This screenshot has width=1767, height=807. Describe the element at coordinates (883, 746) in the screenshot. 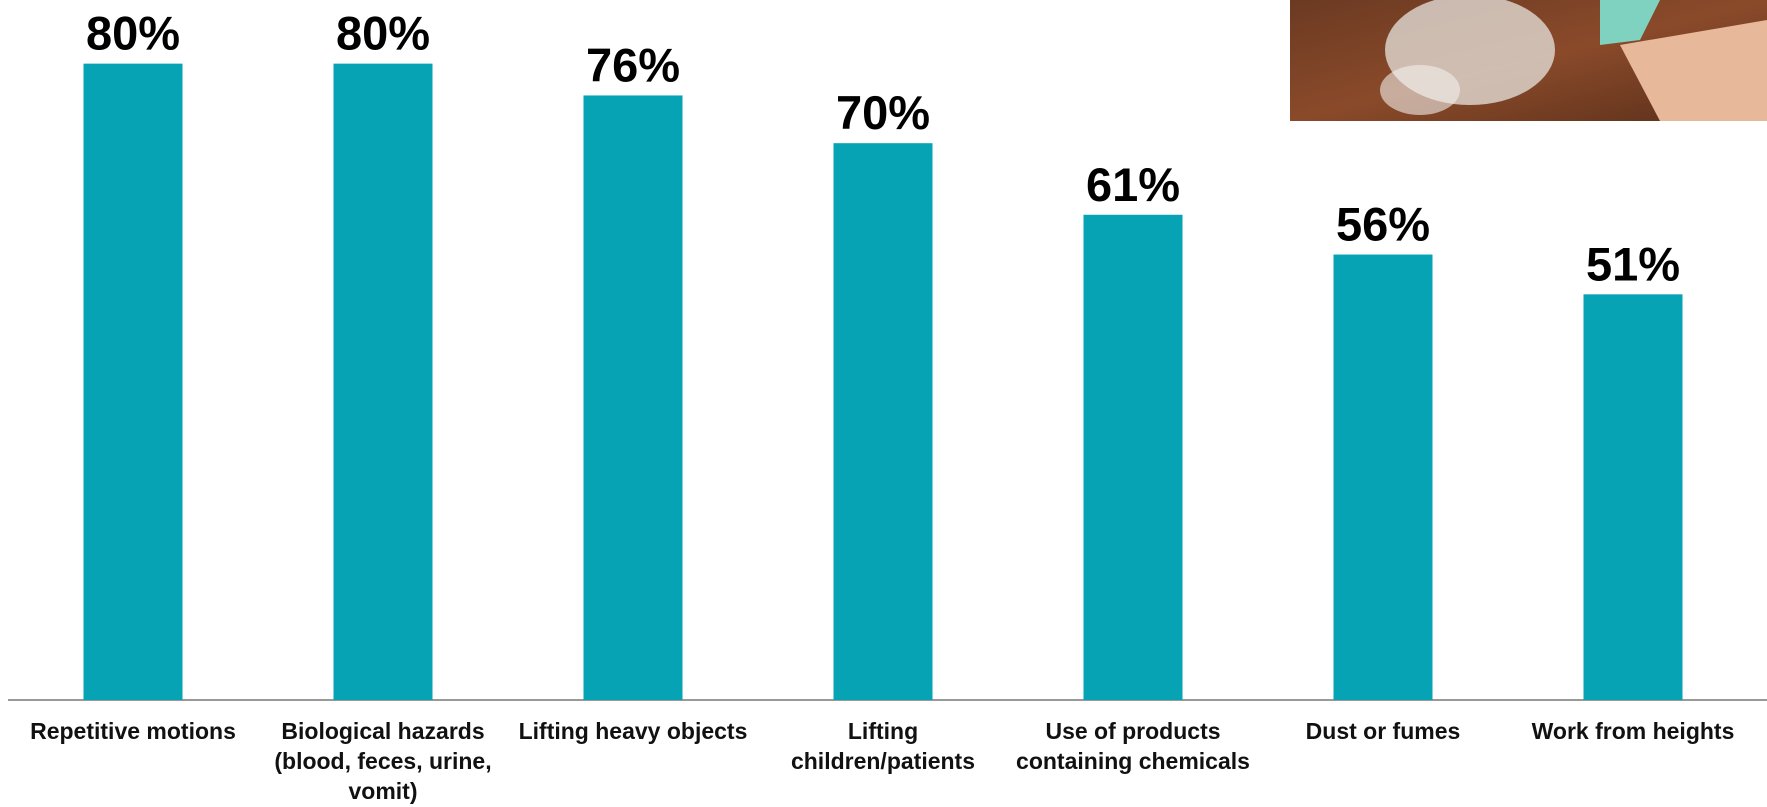

I see `x-tick-label: Lifting children/patients` at that location.